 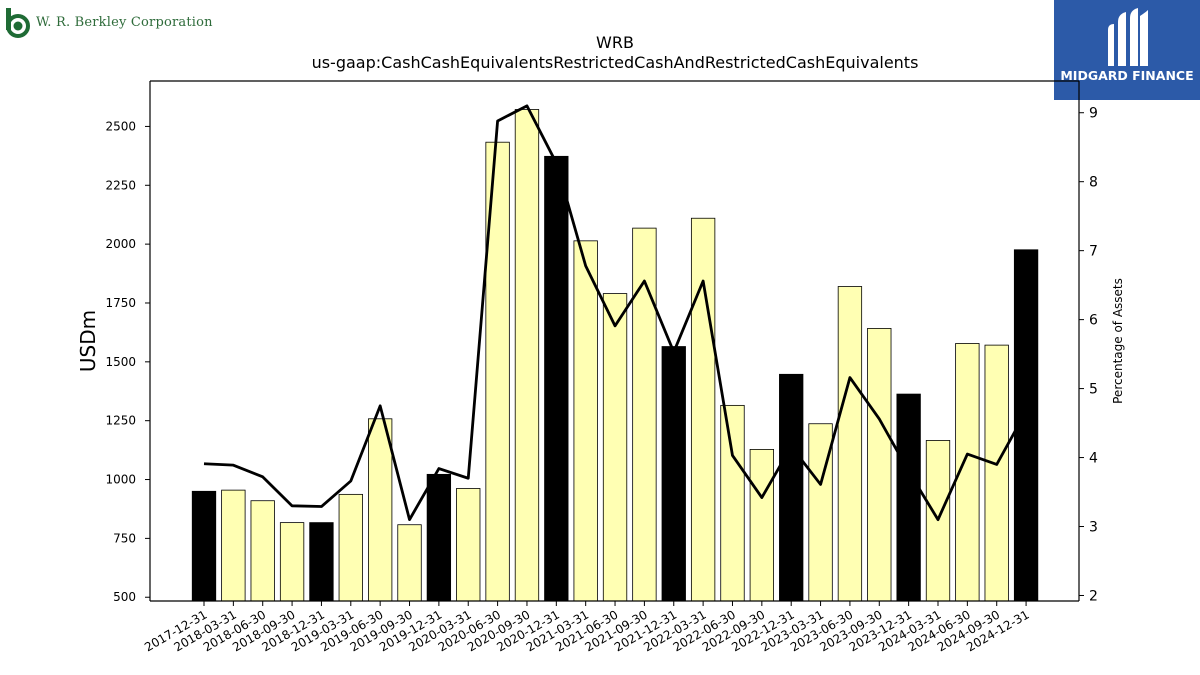 I want to click on berkley-logo-text: W. R. Berkley Corporation, so click(x=124, y=22).